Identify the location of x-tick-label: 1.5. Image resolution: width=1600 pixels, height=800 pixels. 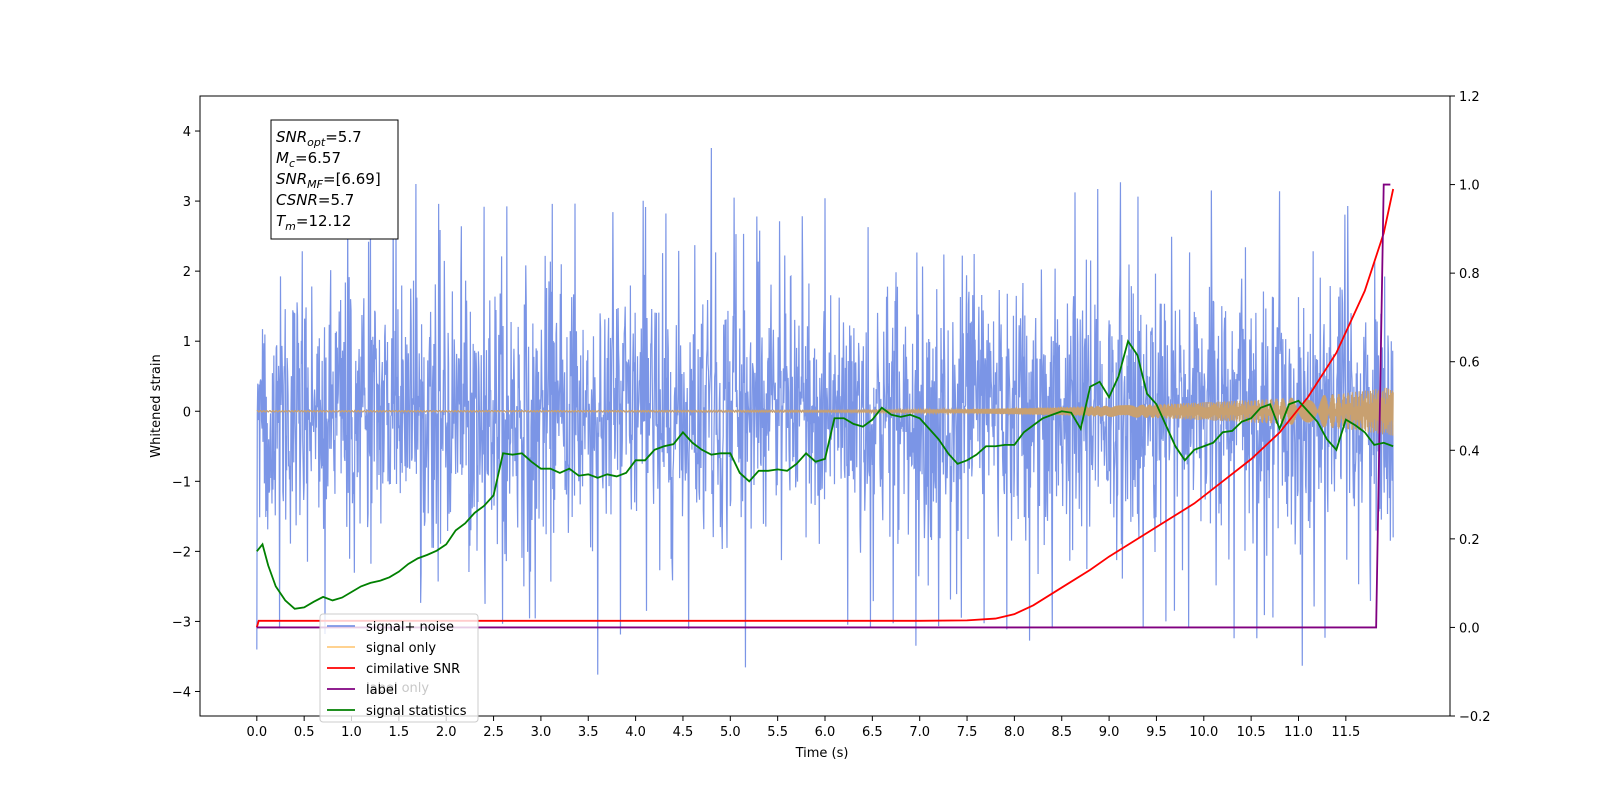
(399, 732).